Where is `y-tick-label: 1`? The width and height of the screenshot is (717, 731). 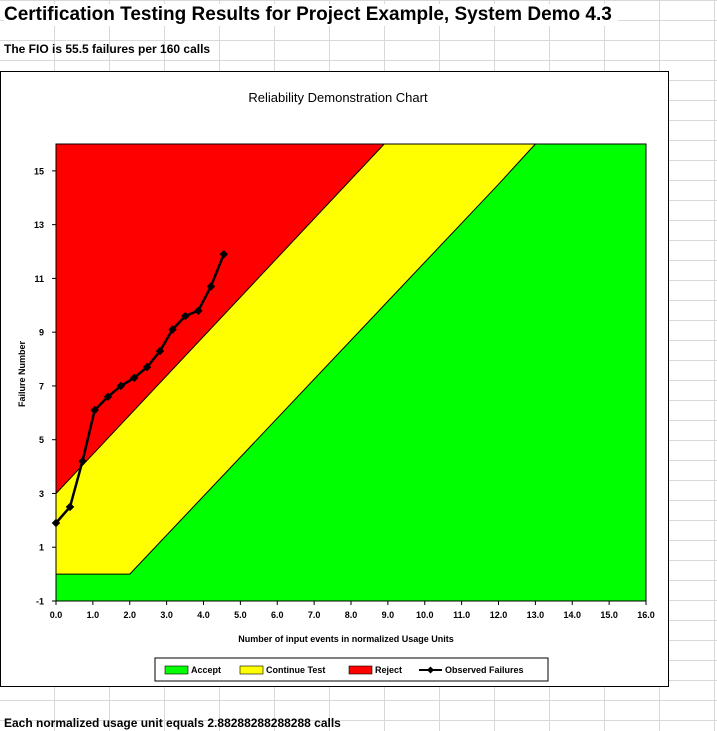
y-tick-label: 1 is located at coordinates (41, 548).